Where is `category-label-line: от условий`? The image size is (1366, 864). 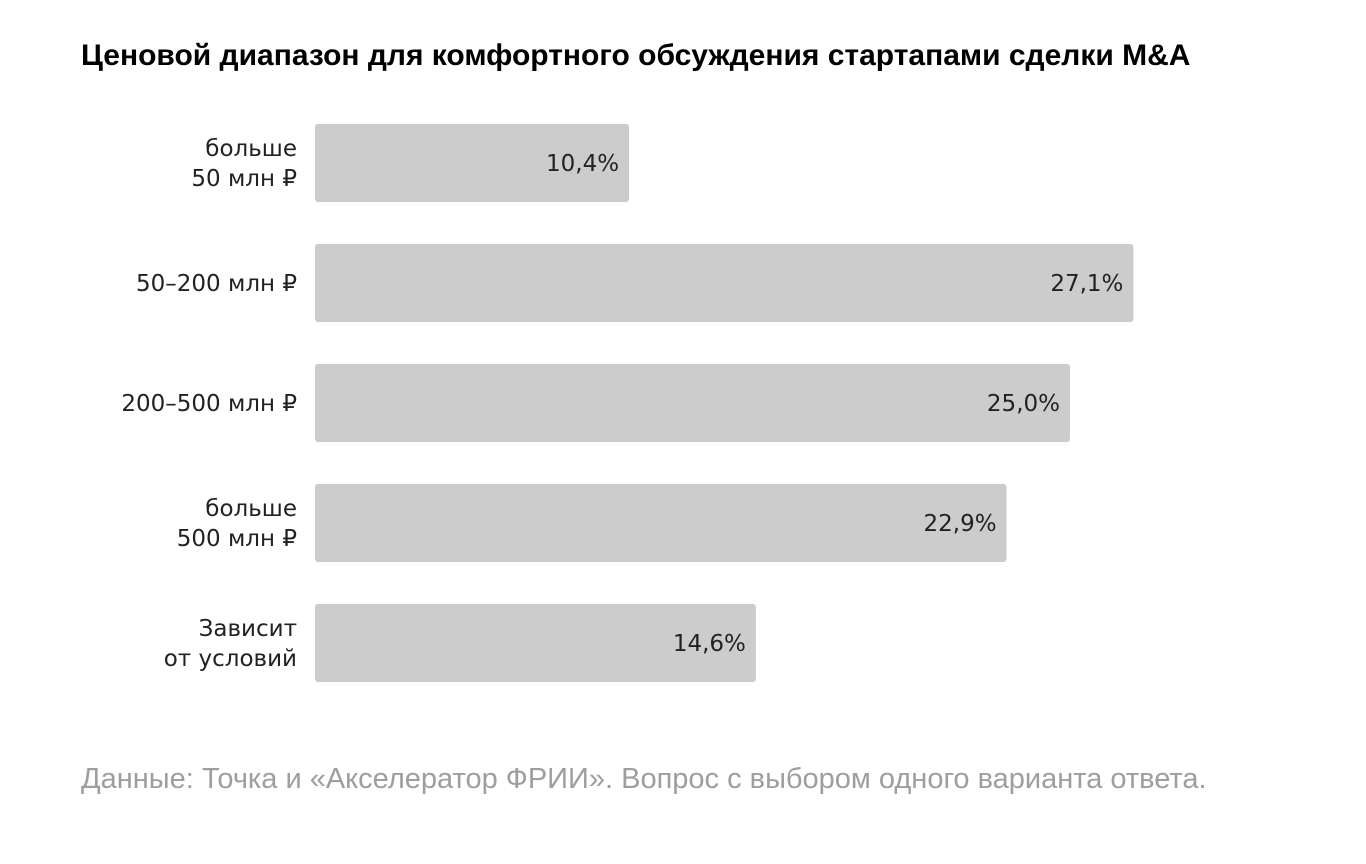 category-label-line: от условий is located at coordinates (230, 659).